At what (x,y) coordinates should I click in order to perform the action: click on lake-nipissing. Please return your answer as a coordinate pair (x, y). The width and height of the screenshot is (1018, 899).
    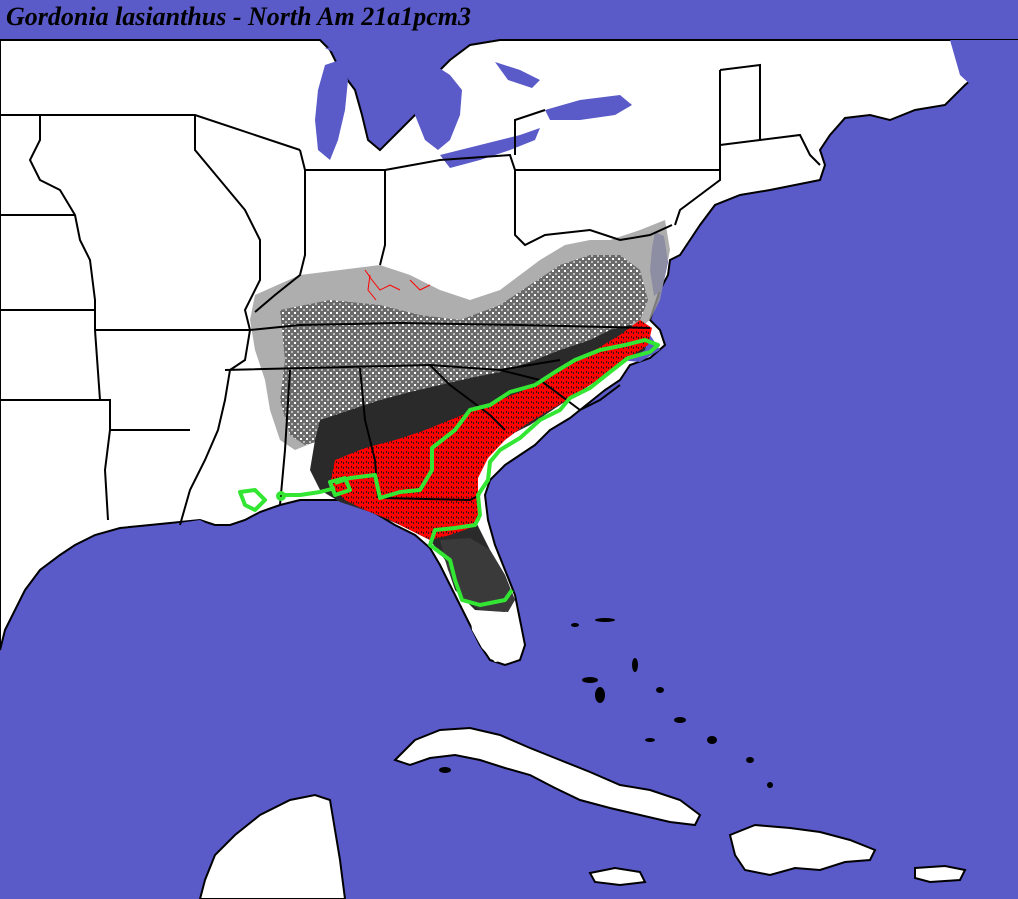
    Looking at the image, I should click on (517, 75).